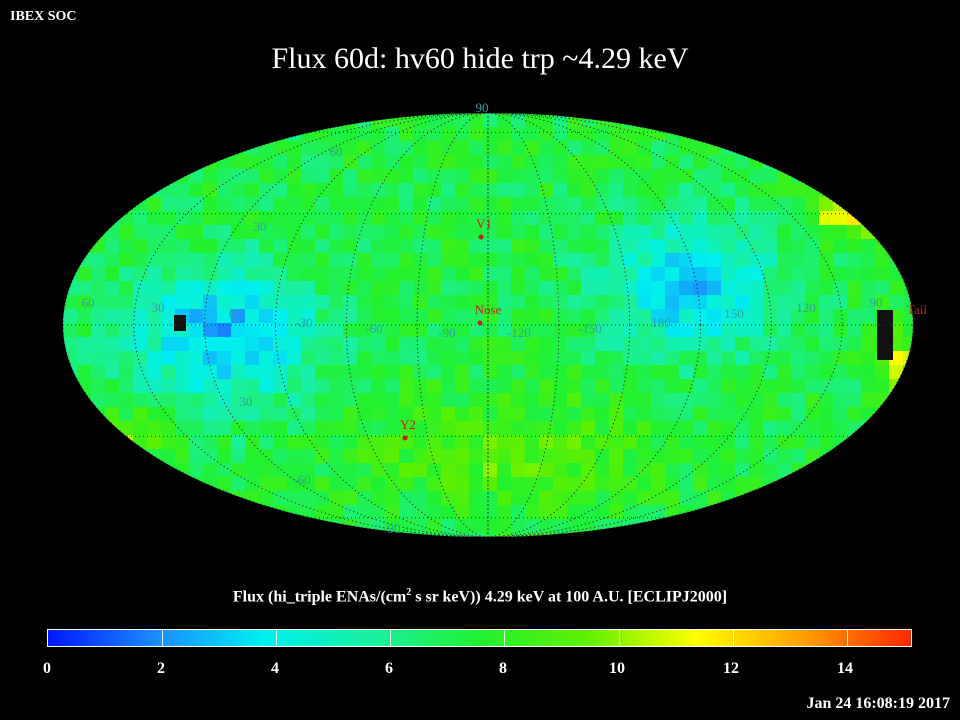 The height and width of the screenshot is (720, 960). Describe the element at coordinates (389, 668) in the screenshot. I see `colorbar-tick-label: 6` at that location.